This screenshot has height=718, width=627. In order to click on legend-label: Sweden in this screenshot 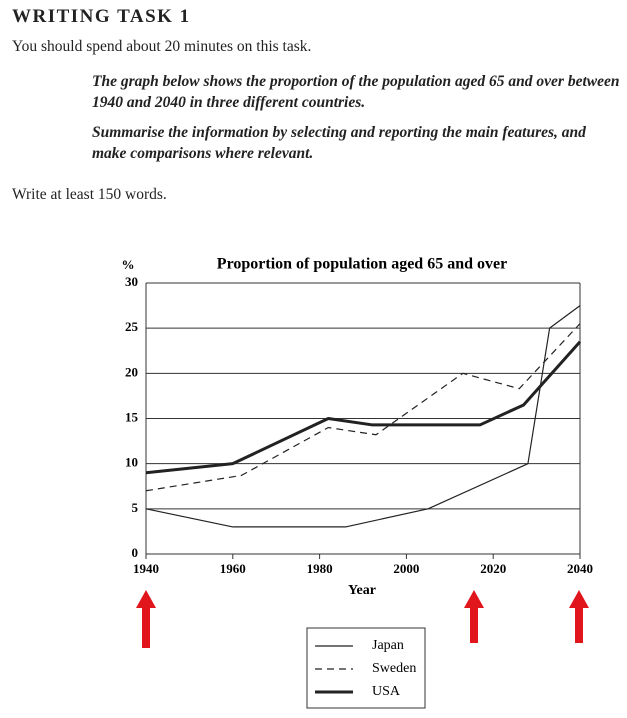, I will do `click(394, 668)`.